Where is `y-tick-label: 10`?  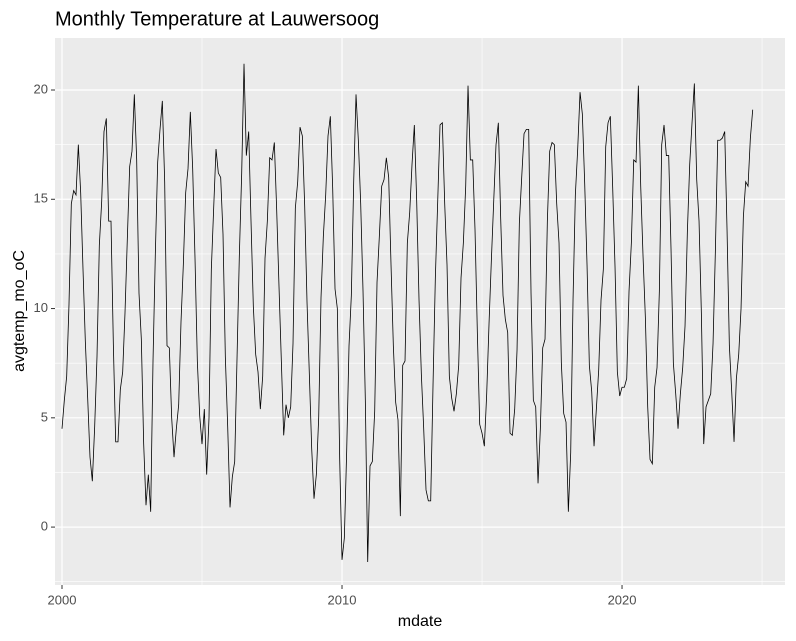
y-tick-label: 10 is located at coordinates (41, 307).